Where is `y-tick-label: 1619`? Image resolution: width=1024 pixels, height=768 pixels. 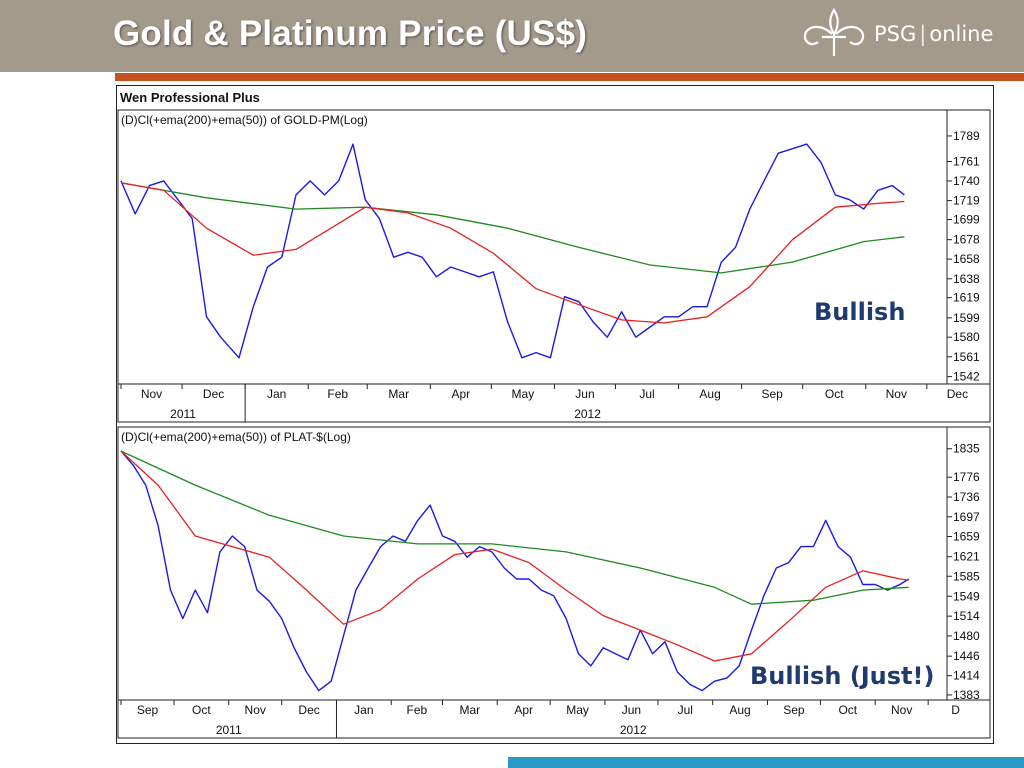 y-tick-label: 1619 is located at coordinates (966, 298).